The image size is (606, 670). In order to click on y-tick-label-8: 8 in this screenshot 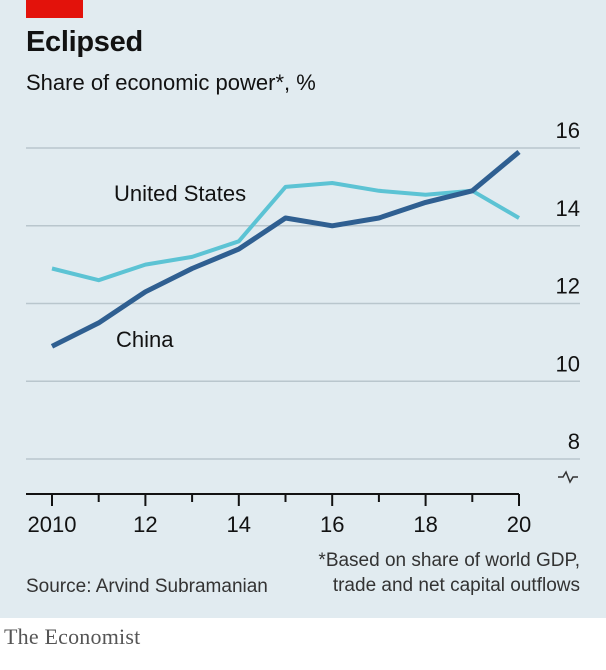, I will do `click(574, 441)`.